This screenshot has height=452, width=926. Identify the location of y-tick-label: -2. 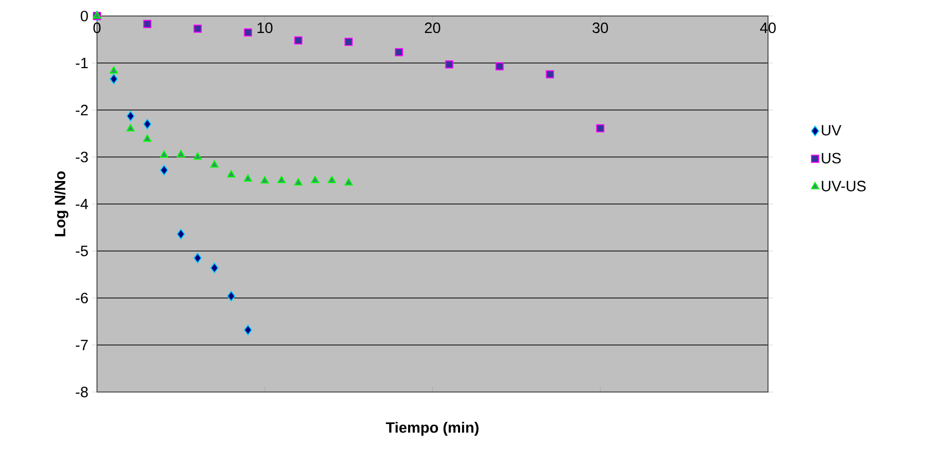
(82, 110).